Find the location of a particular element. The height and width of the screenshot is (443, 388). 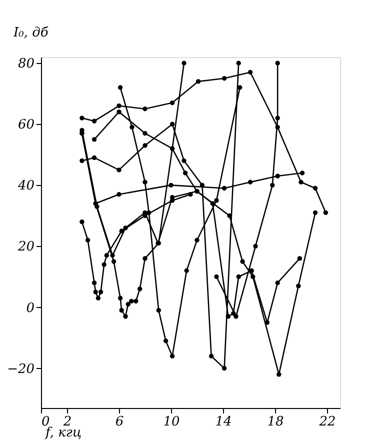

y-tick-label: 60 is located at coordinates (26, 125).